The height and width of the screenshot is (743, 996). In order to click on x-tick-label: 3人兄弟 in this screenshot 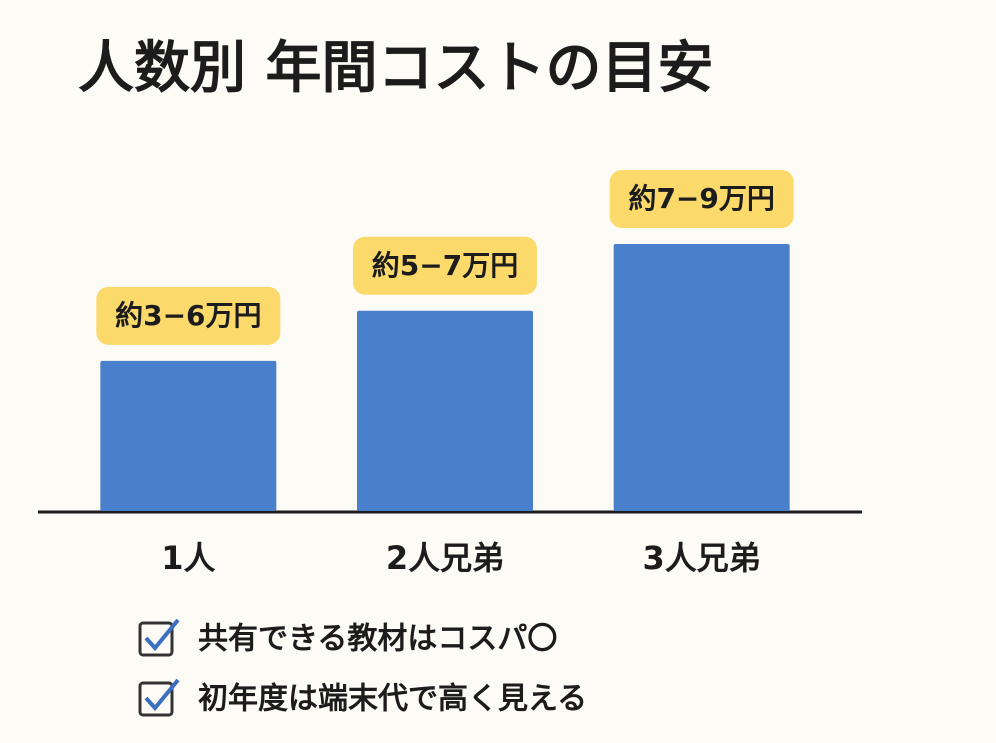, I will do `click(702, 558)`.